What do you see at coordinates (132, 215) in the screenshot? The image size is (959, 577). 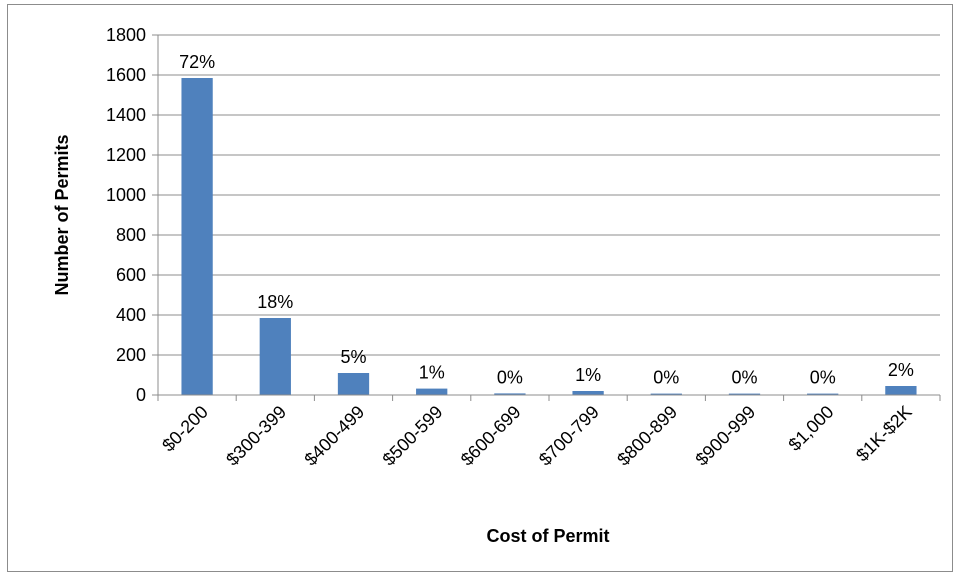 I see `y-axis-ticks: 0 200 400 600 800 1000 1200 1400 1600 1800` at bounding box center [132, 215].